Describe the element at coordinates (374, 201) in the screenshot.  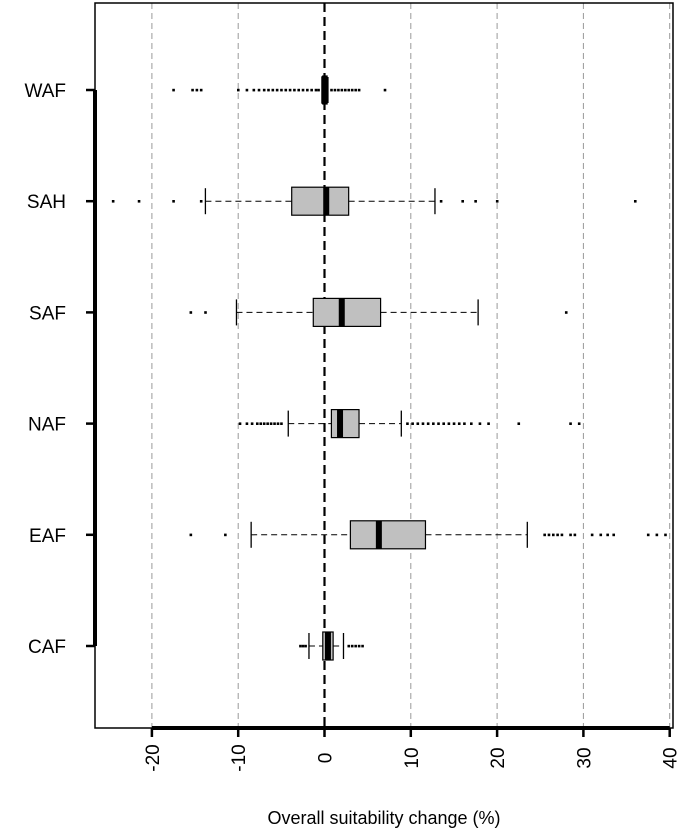
I see `box-sah` at that location.